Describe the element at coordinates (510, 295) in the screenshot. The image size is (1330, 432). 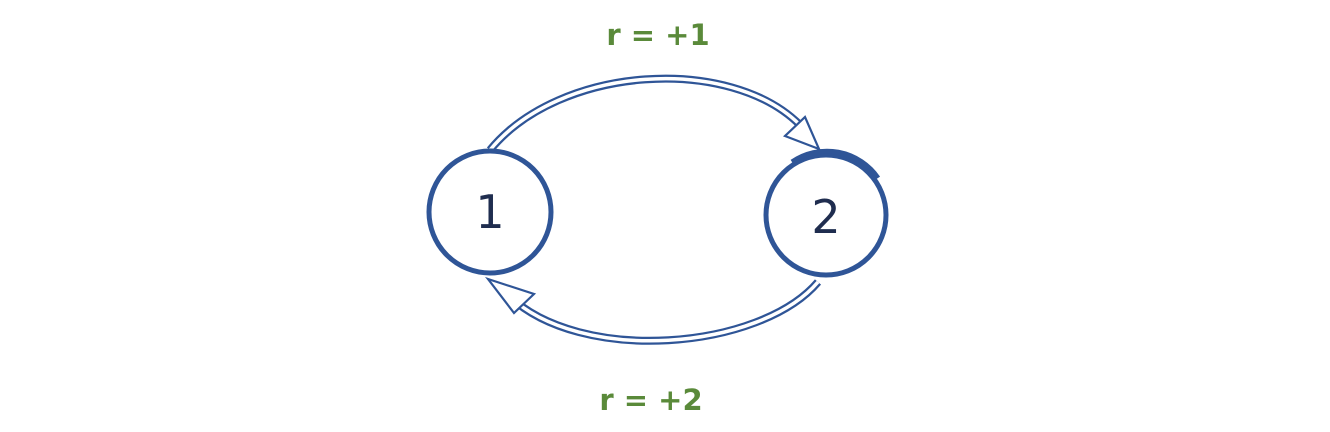
I see `arrowhead-left-icon` at that location.